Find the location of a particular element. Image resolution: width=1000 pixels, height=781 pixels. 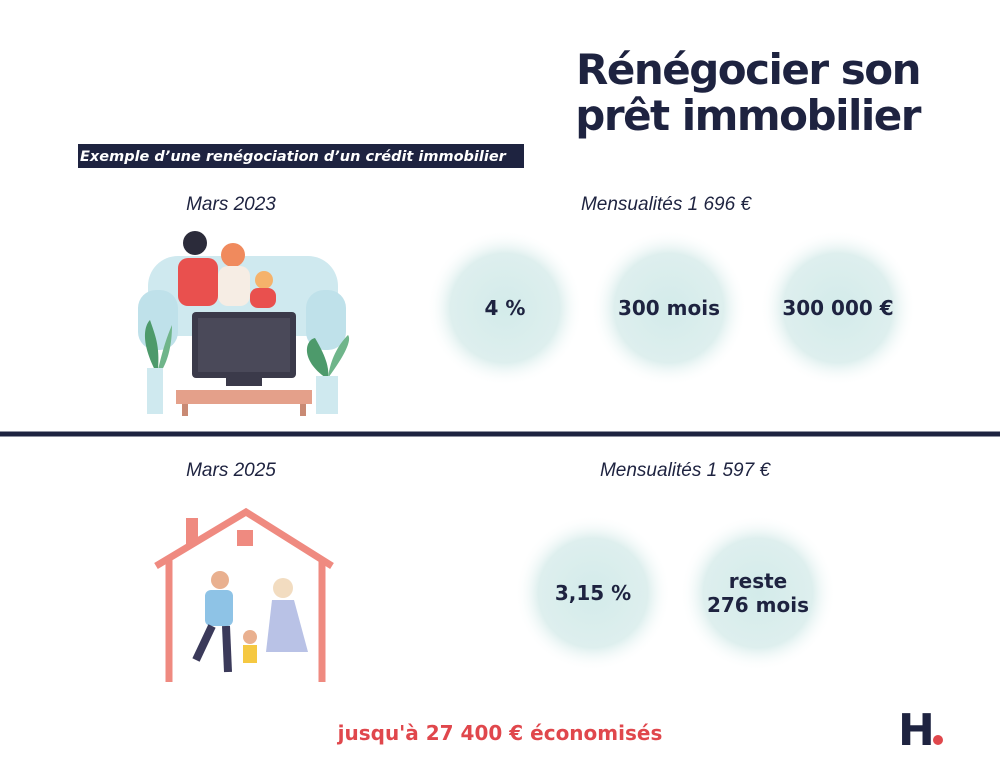

section-date: Mars 2023 is located at coordinates (231, 204).